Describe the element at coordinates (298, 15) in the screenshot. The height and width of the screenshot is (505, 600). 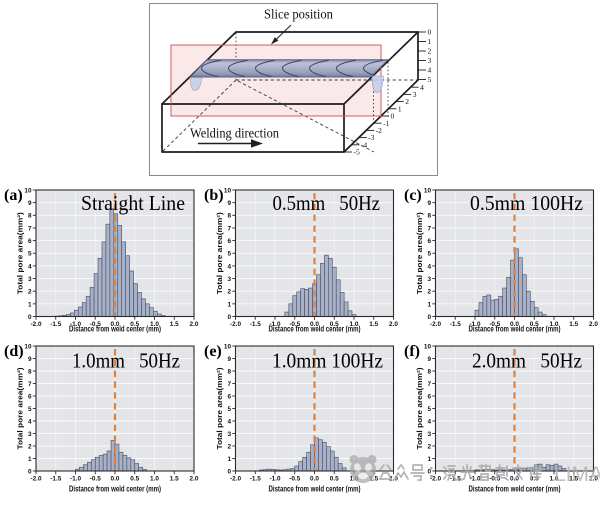
I see `svg-text: Slice position` at that location.